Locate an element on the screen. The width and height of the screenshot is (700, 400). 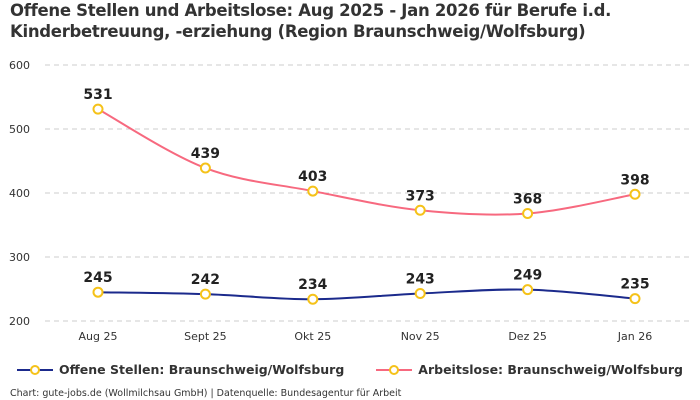
y-tick-label: 400 is located at coordinates (19, 193).